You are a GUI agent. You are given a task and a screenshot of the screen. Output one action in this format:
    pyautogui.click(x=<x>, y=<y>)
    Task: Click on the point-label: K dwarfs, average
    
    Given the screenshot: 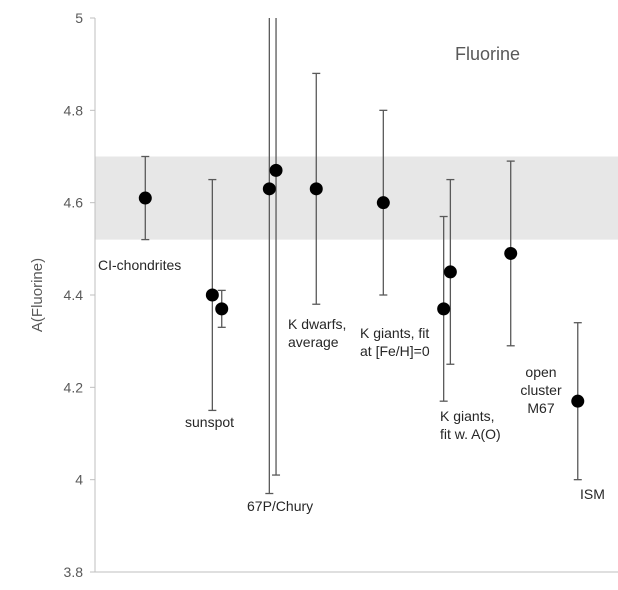 What is the action you would take?
    pyautogui.click(x=317, y=333)
    